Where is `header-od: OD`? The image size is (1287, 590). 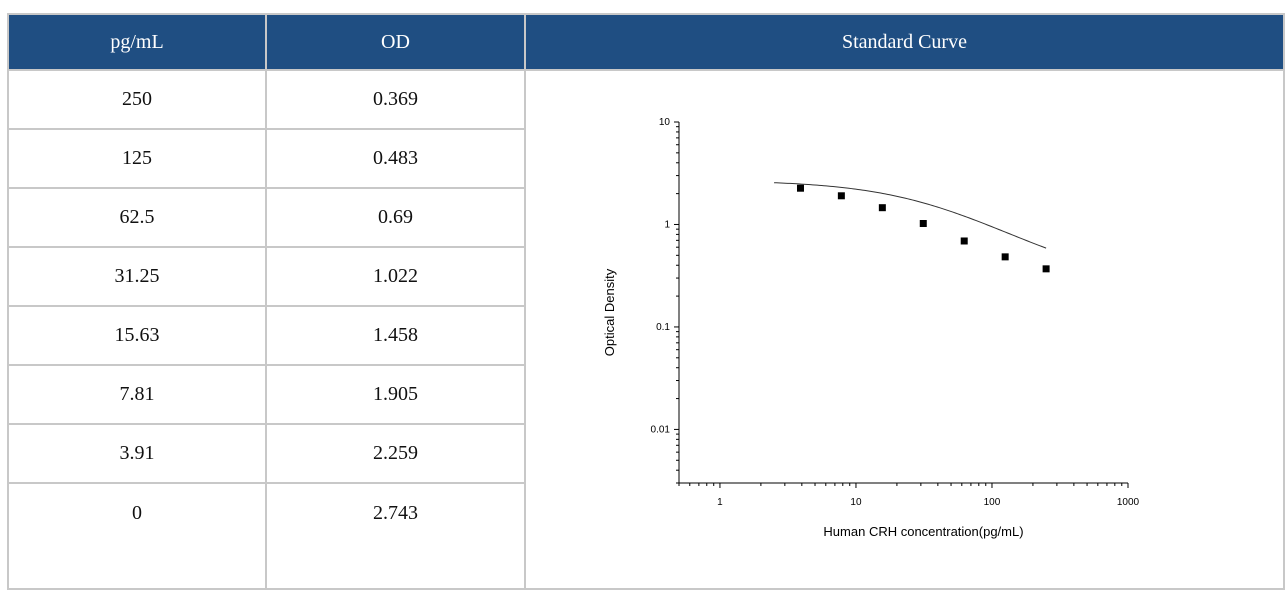 header-od: OD is located at coordinates (395, 42).